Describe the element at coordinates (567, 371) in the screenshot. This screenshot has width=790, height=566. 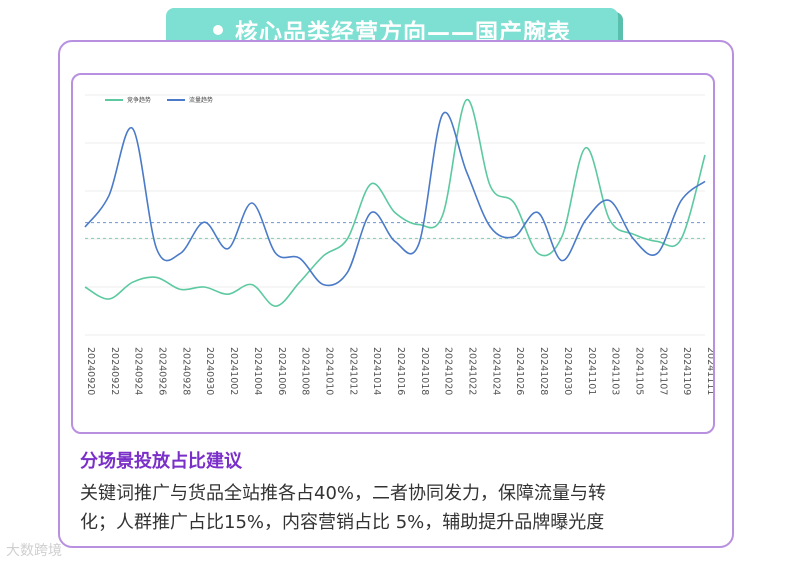
I see `x-tick-label: 20241030` at that location.